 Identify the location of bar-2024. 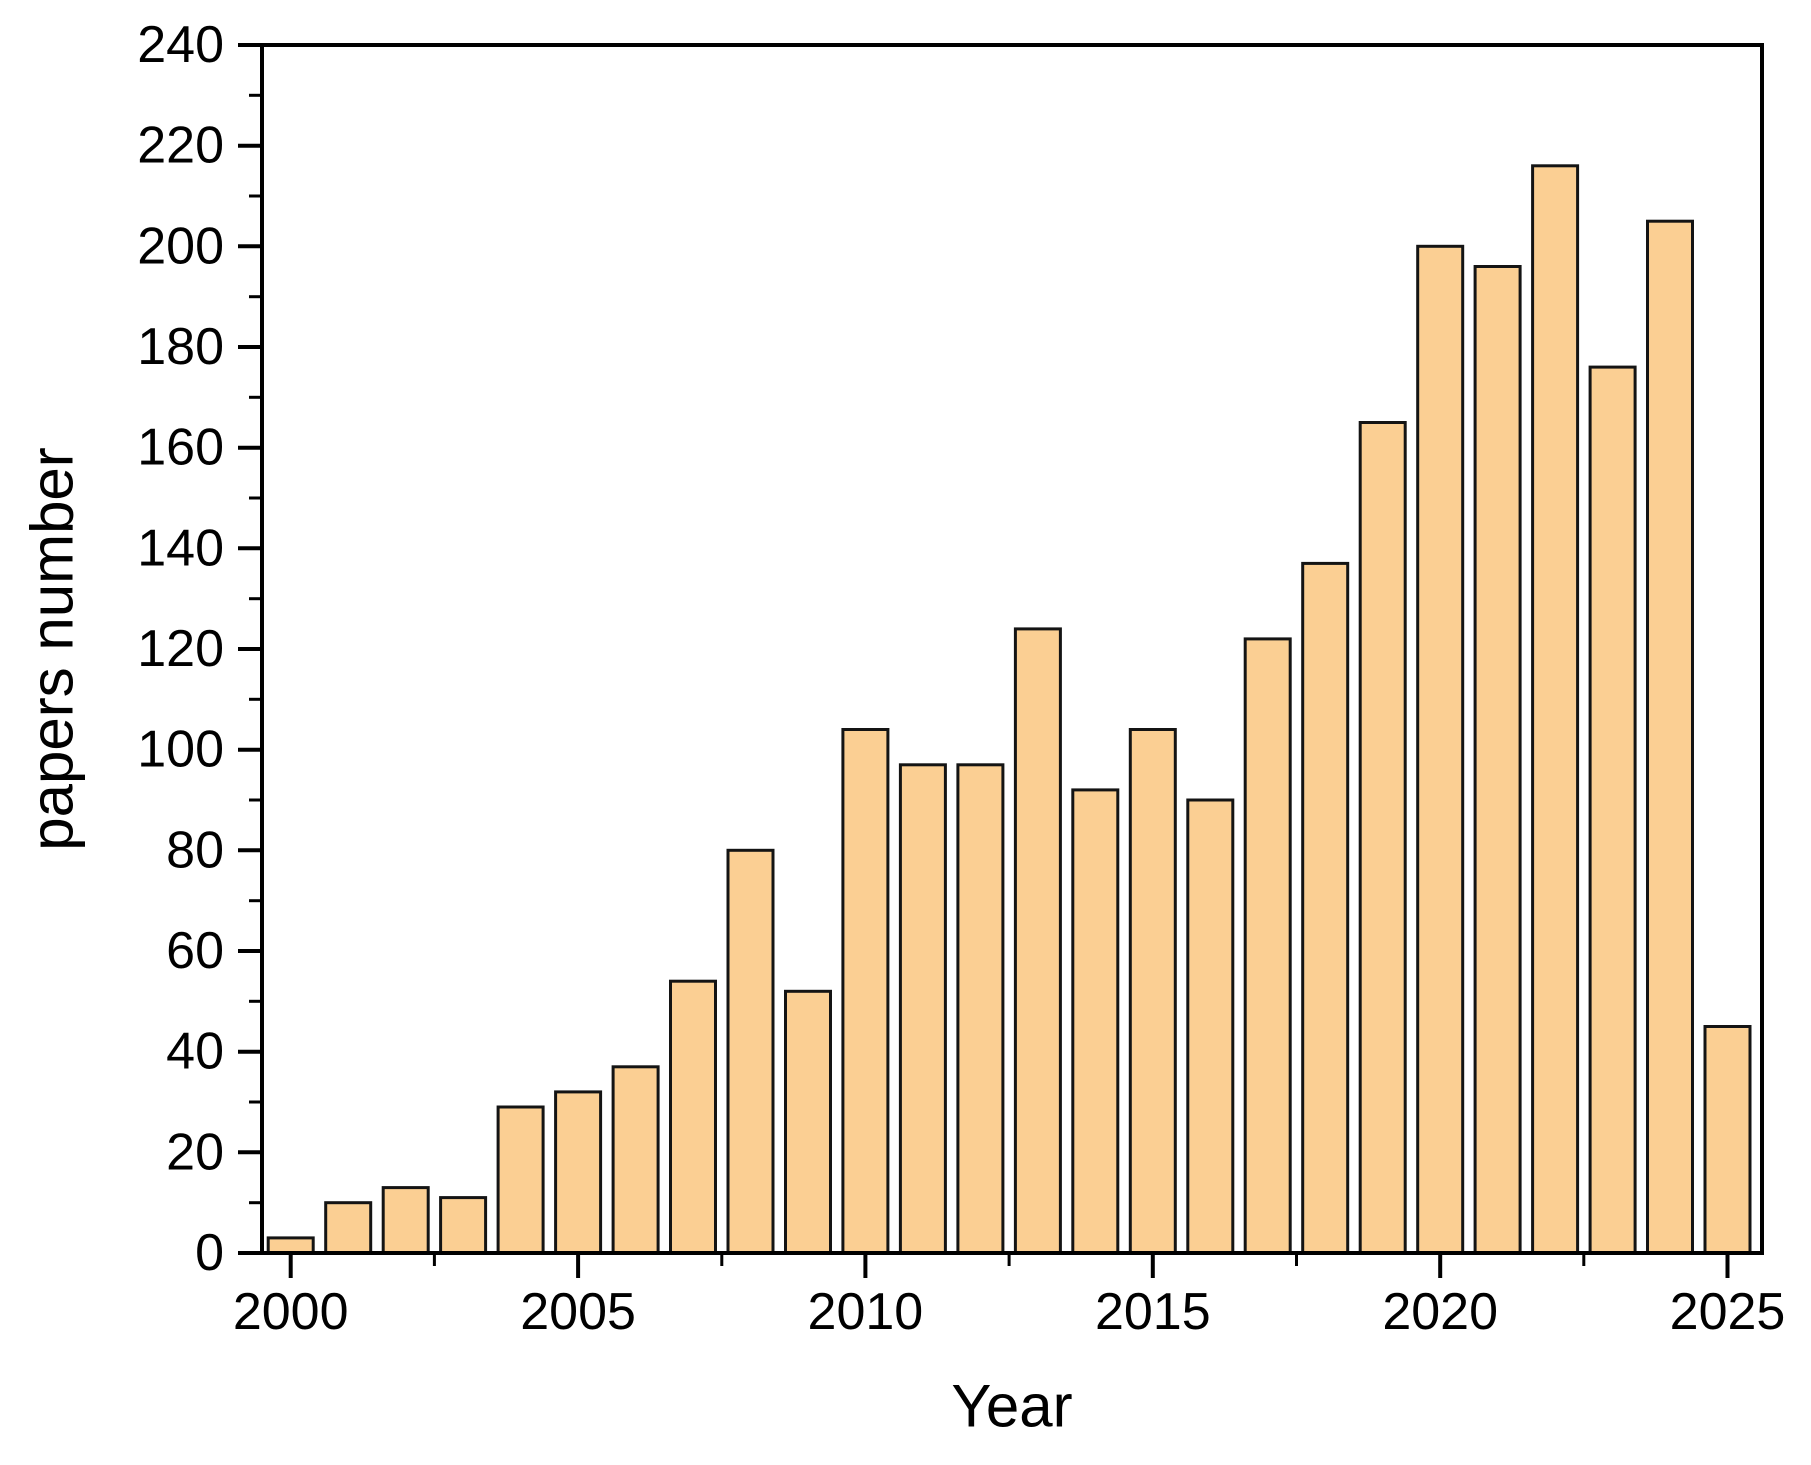
(1670, 737).